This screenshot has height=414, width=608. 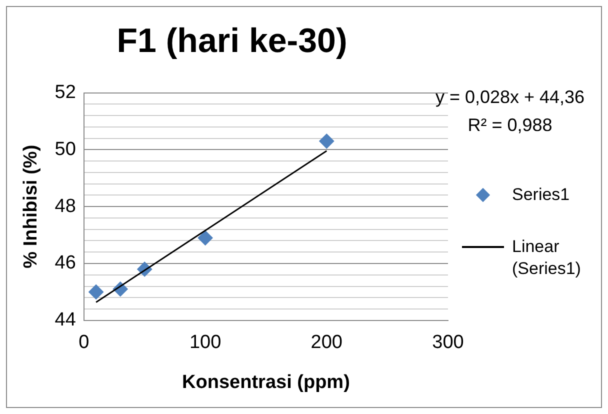 I want to click on annotation: y = 0,028x + 44,36, so click(x=510, y=96).